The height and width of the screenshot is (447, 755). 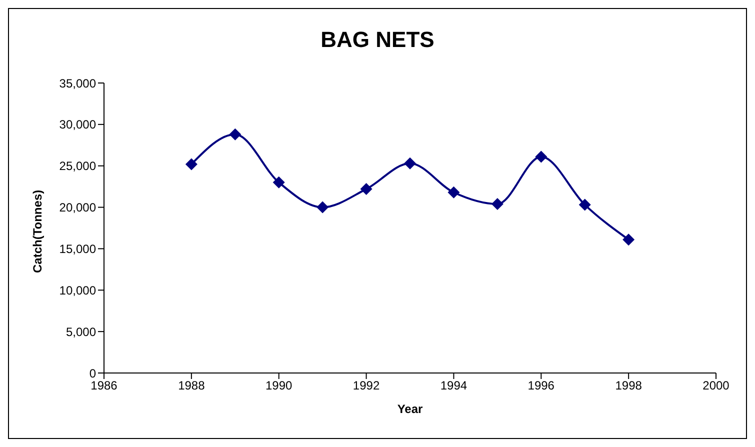 I want to click on y-tick-label: 0, so click(x=92, y=373).